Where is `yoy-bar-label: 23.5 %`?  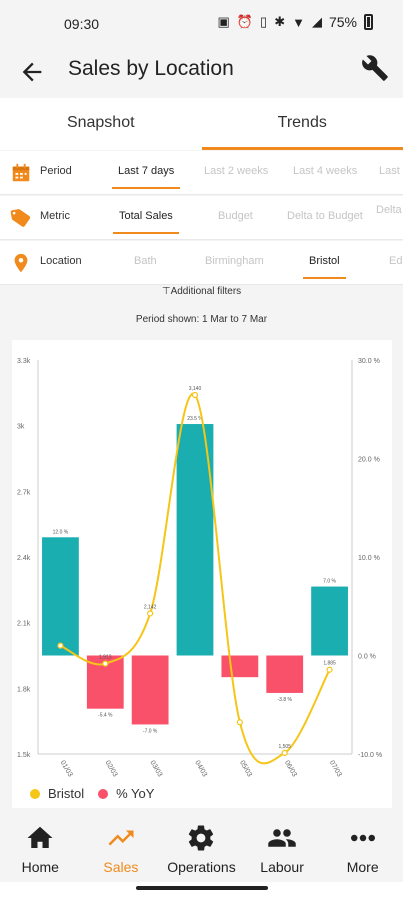
yoy-bar-label: 23.5 % is located at coordinates (195, 419).